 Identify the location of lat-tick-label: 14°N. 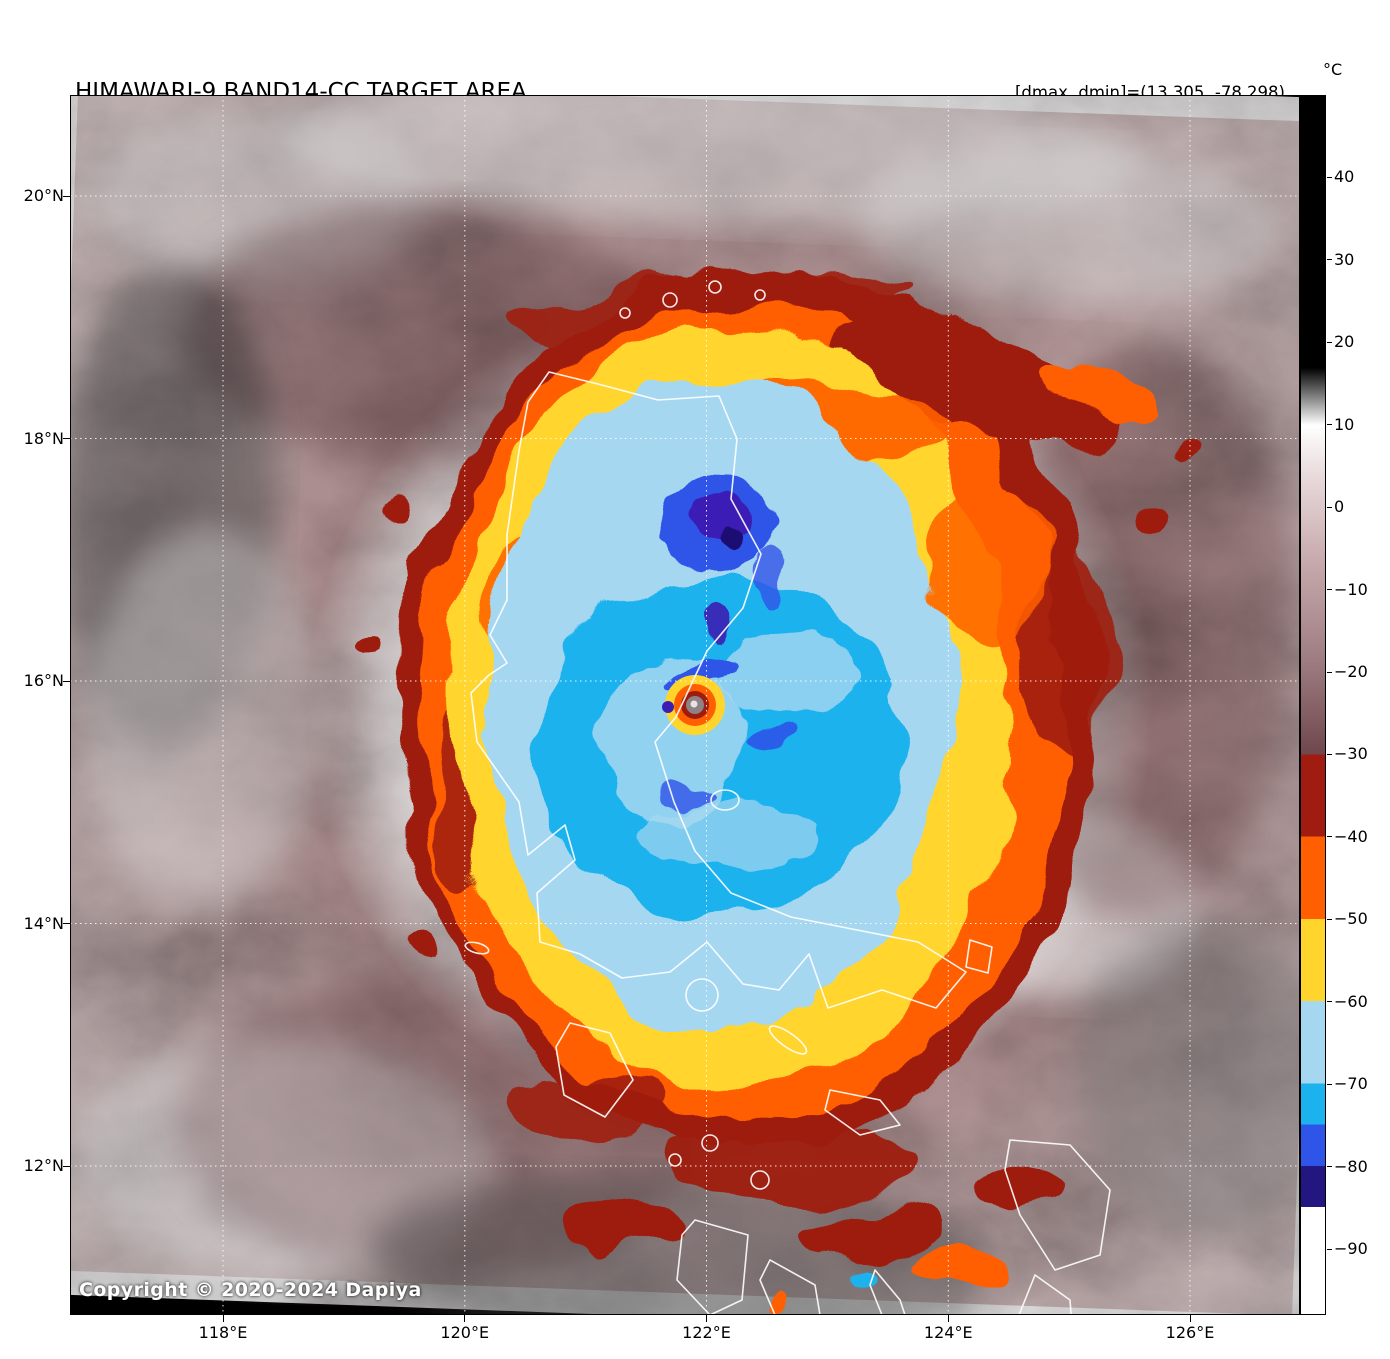
(43, 923).